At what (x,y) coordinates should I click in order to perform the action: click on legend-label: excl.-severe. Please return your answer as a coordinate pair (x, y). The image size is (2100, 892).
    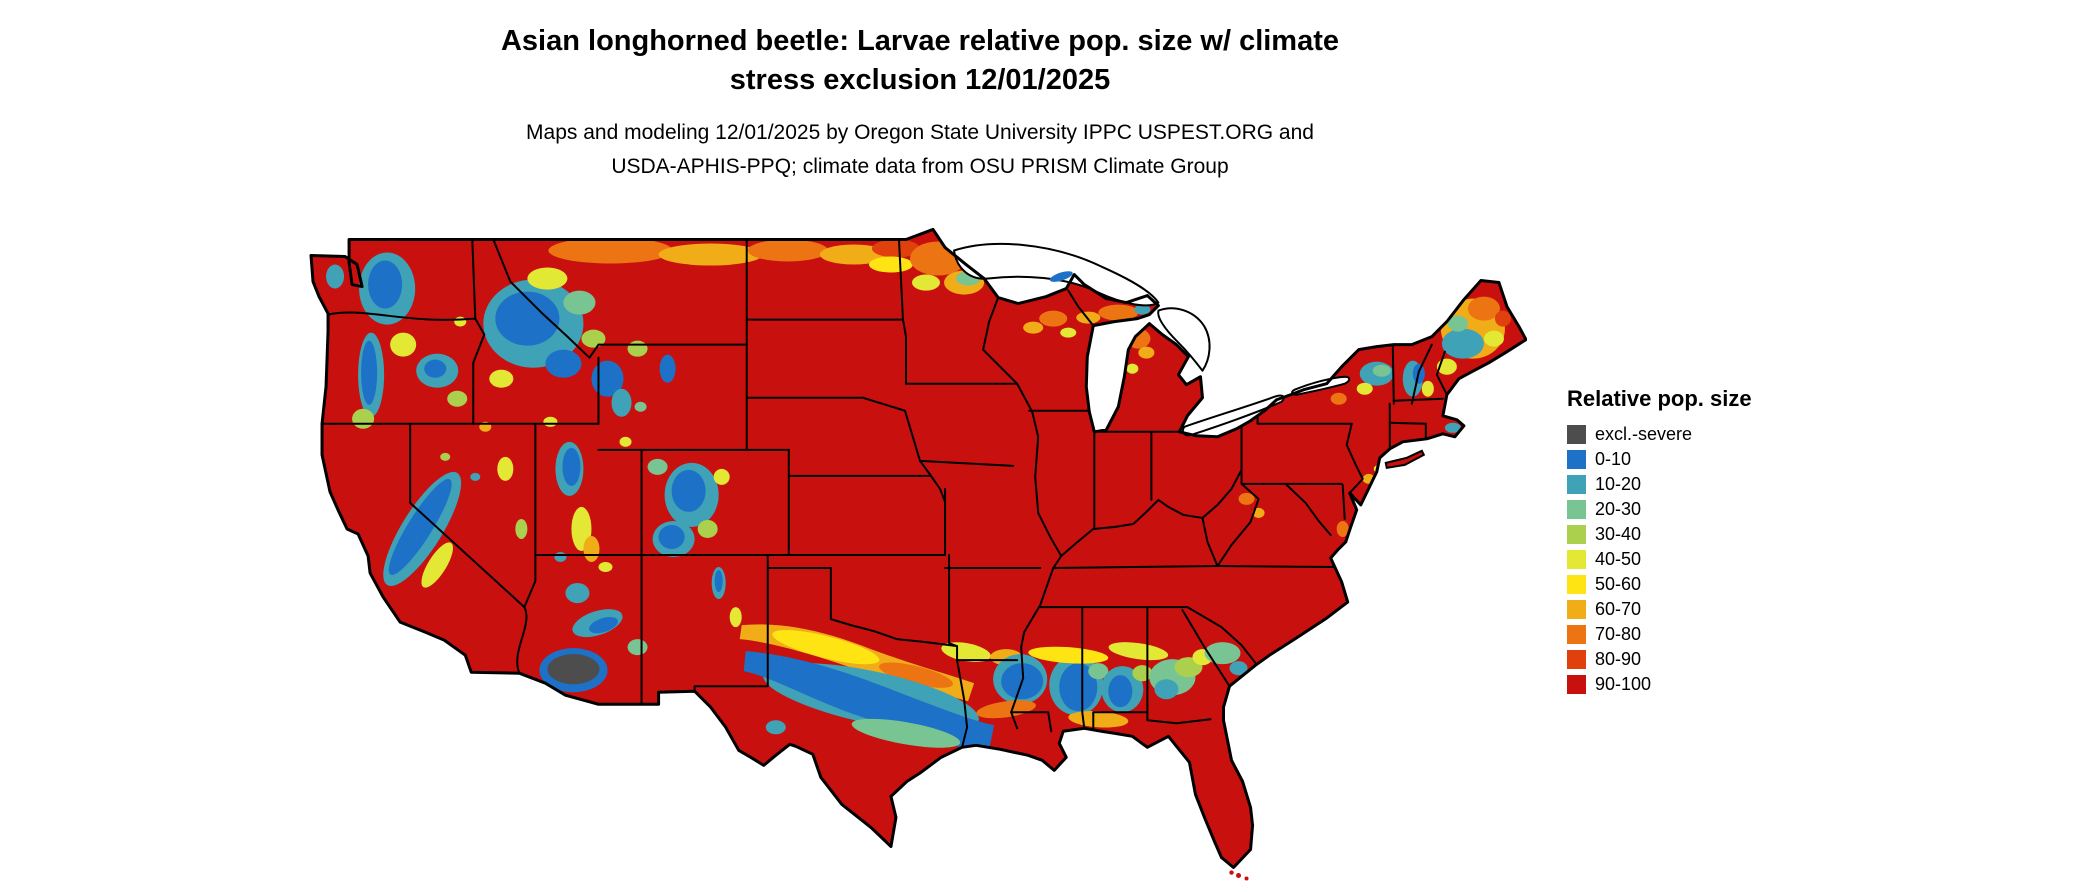
    Looking at the image, I should click on (1644, 434).